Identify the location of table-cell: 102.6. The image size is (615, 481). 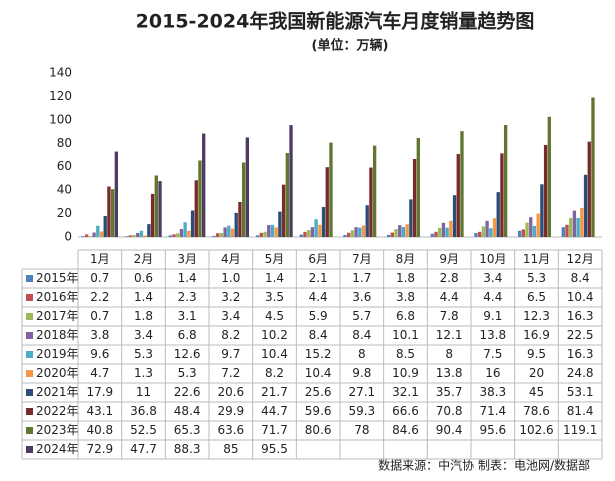
(536, 430).